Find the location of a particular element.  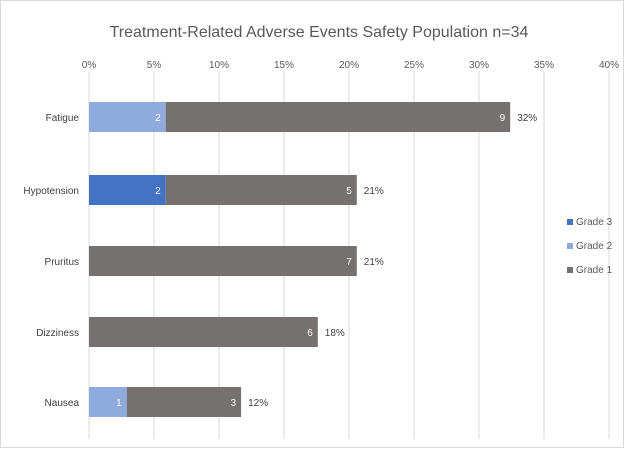

legend: Grade 3 Grade 2 Grade 1 is located at coordinates (590, 246).